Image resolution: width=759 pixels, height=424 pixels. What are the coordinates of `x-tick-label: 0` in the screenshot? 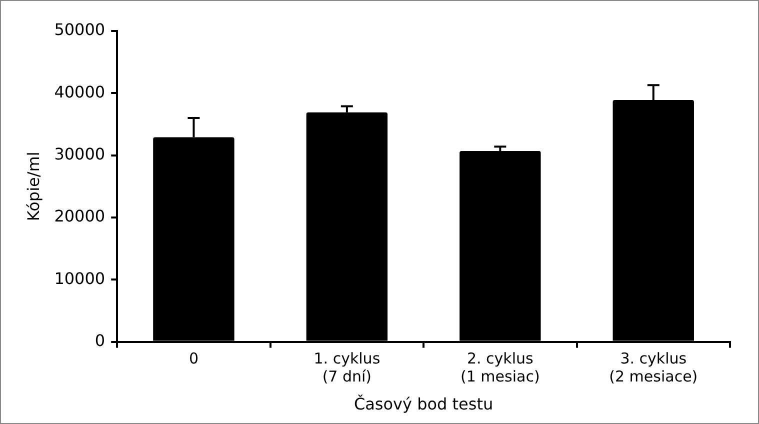 It's located at (193, 359).